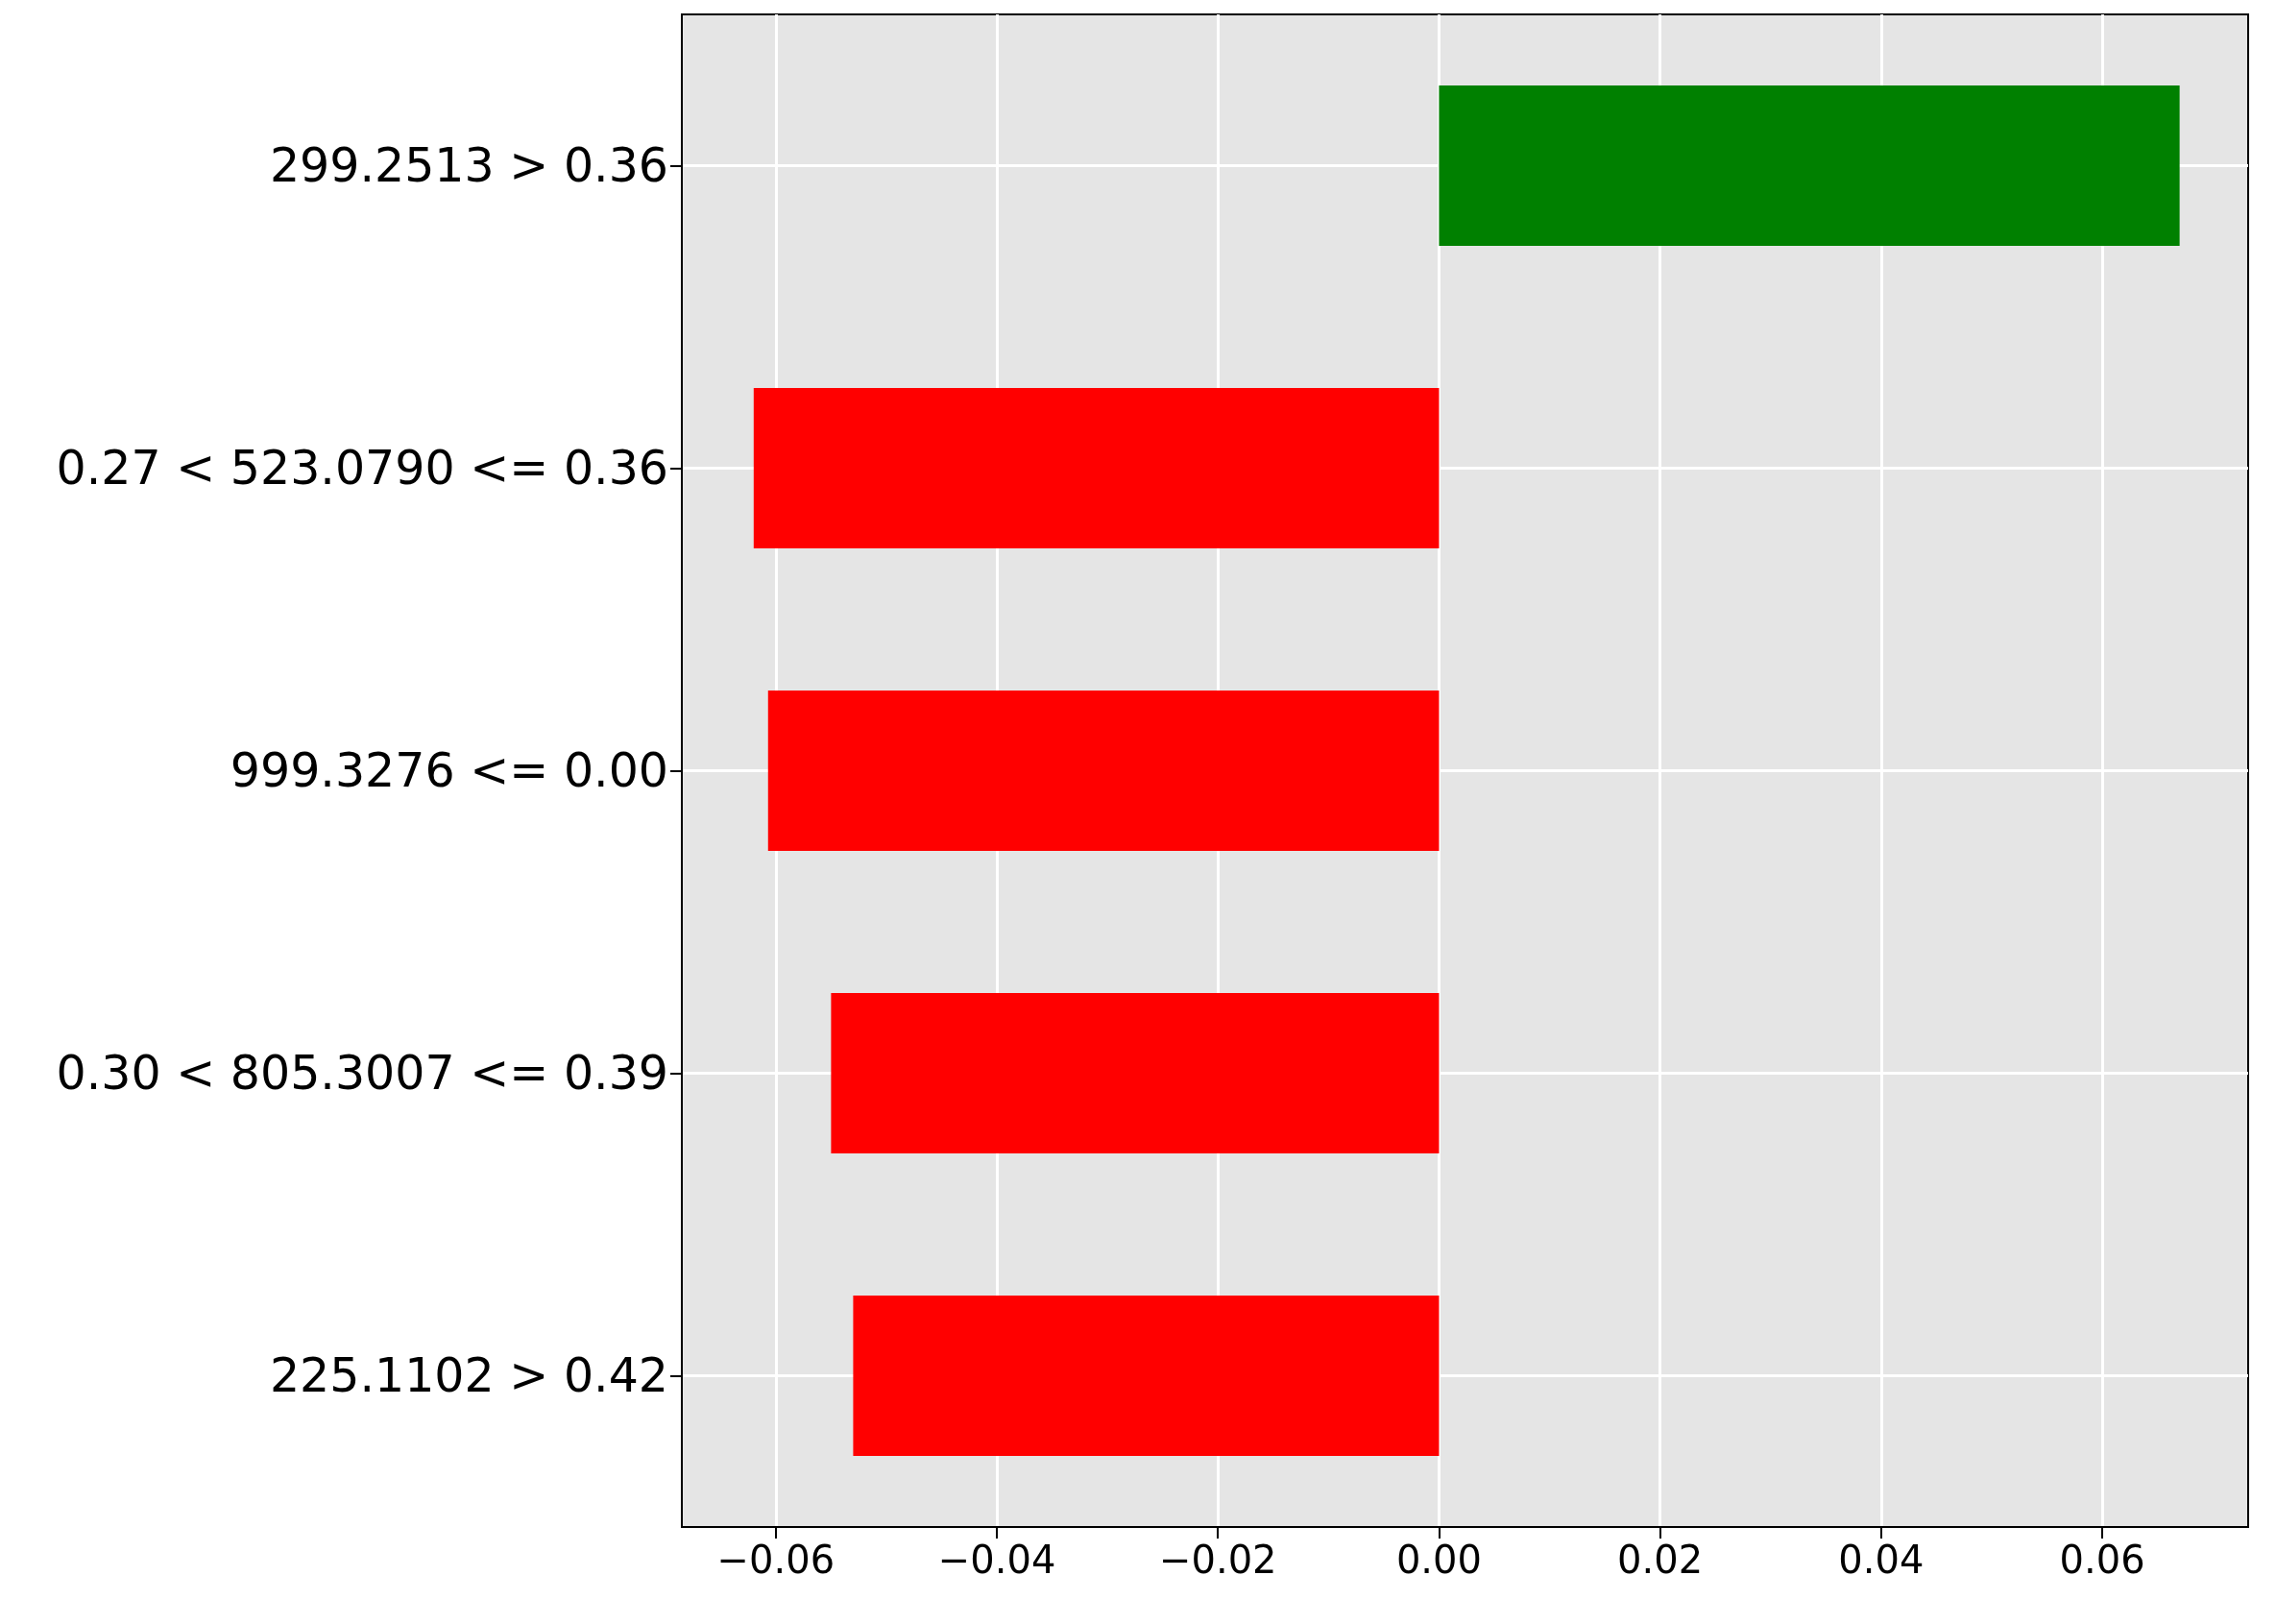  What do you see at coordinates (997, 1560) in the screenshot?
I see `x-tick-label: −0.04` at bounding box center [997, 1560].